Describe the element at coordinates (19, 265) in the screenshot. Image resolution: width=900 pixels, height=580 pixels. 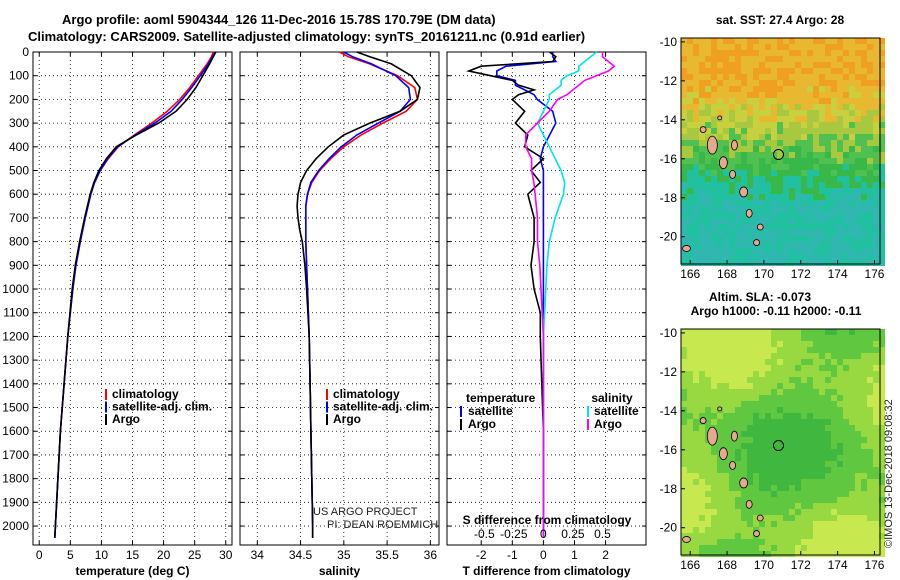
I see `depth-tick-label: 900` at that location.